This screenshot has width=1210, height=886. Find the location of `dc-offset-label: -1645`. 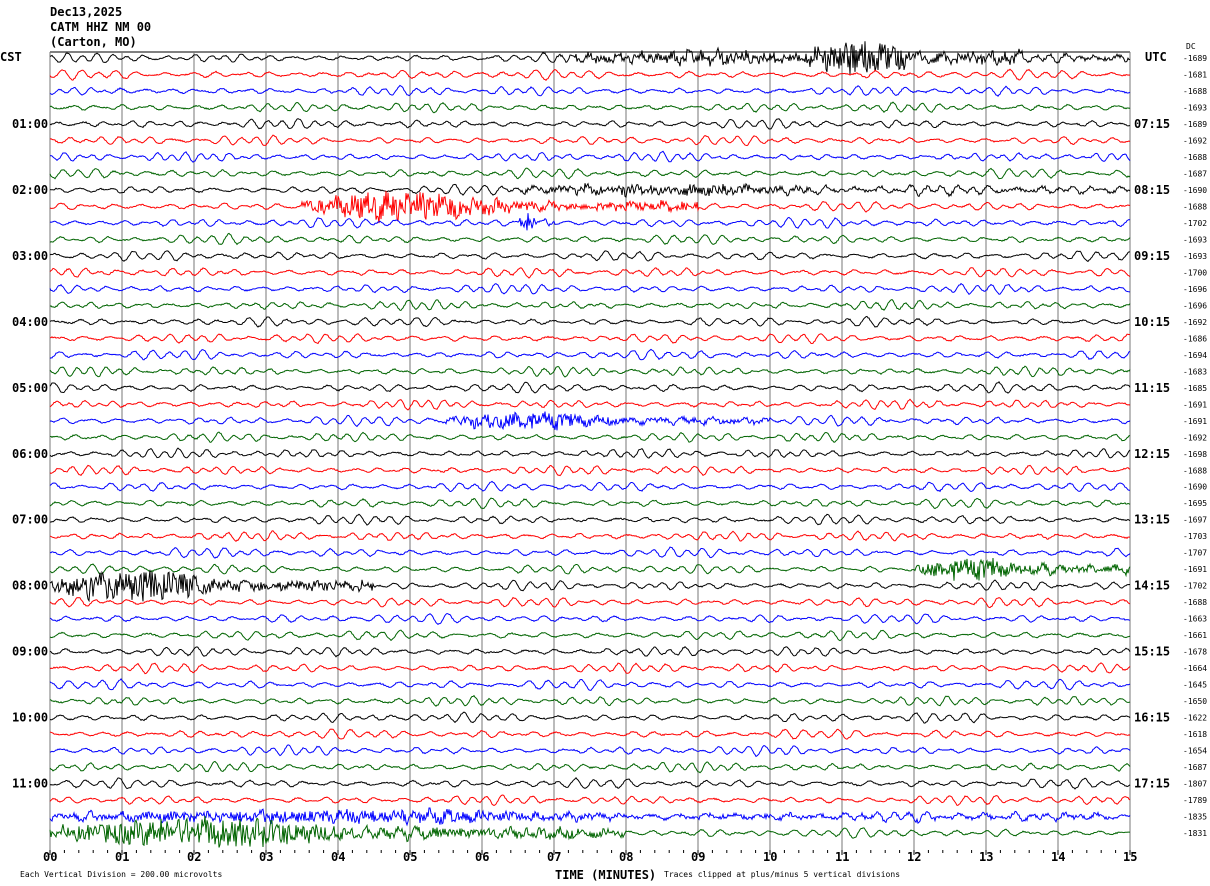

dc-offset-label: -1645 is located at coordinates (1195, 685).